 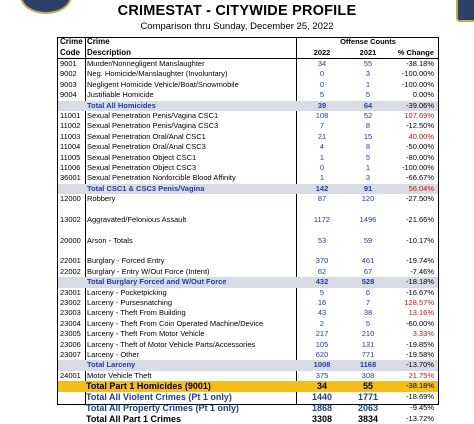 I want to click on total-2021: 2063, so click(x=368, y=408).